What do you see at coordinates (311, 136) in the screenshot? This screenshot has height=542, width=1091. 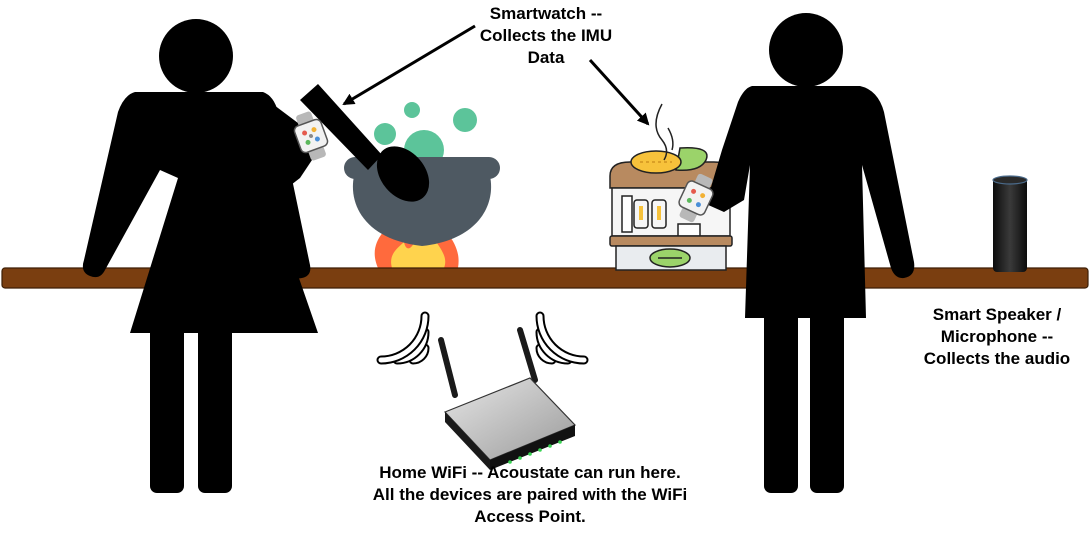 I see `smartwatch-left-icon` at bounding box center [311, 136].